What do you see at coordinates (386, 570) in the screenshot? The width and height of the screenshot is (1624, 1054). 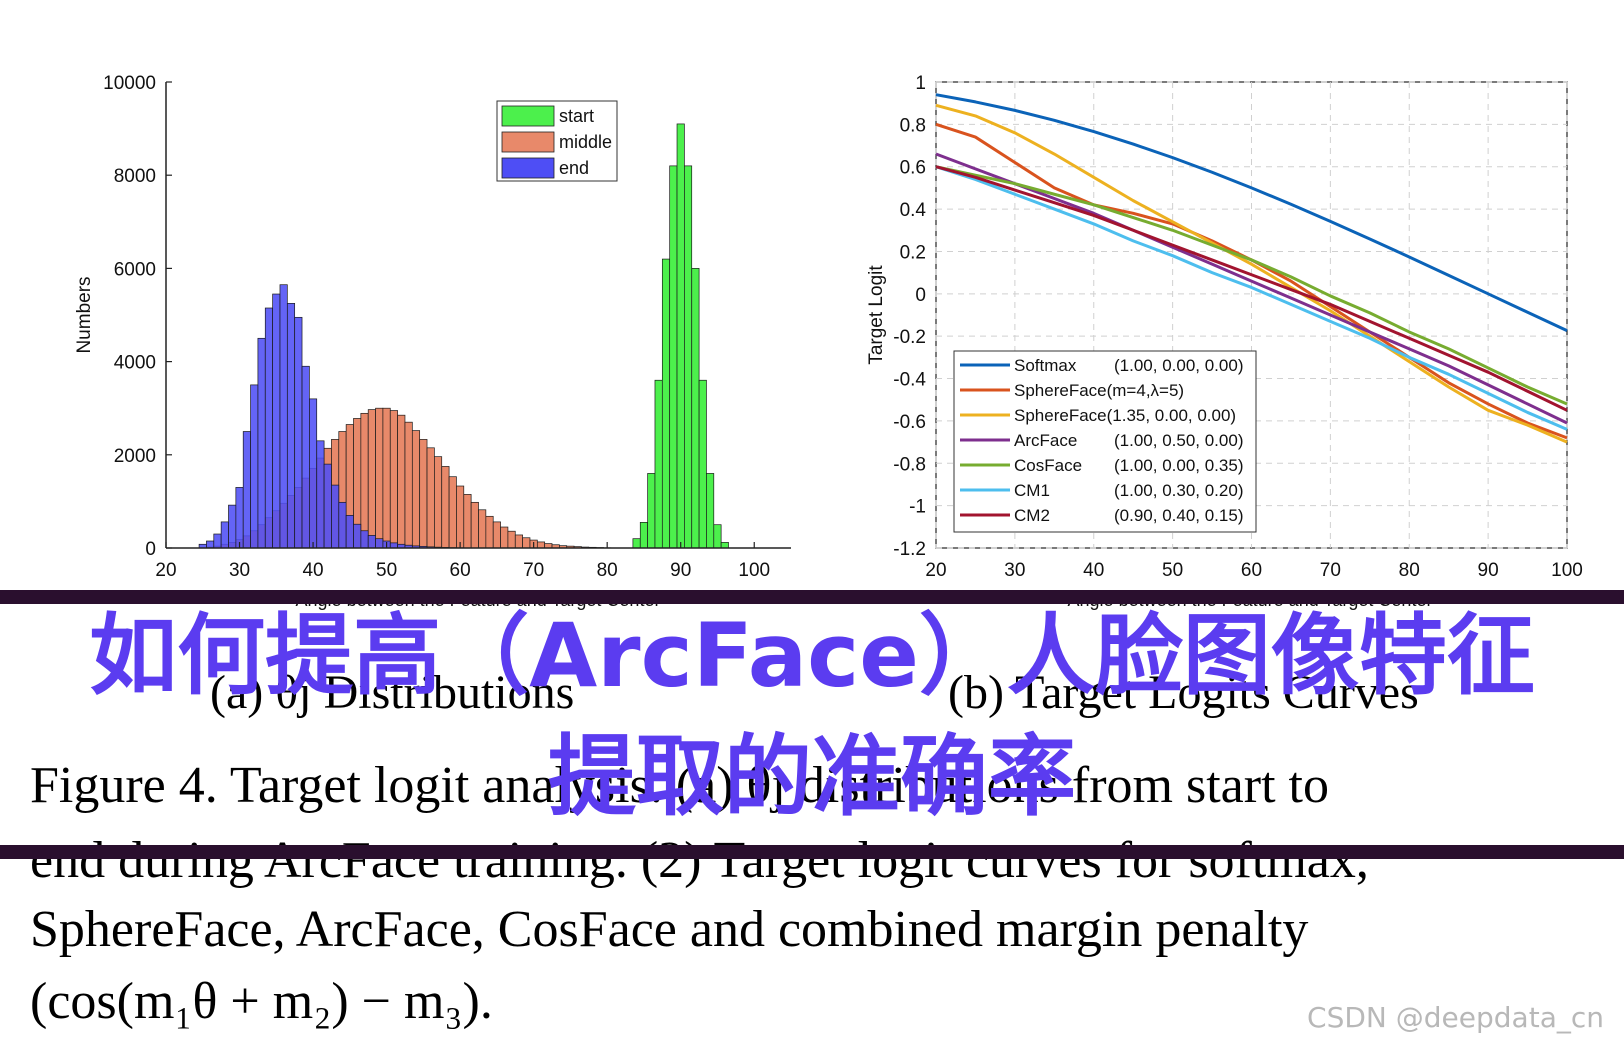 I see `x-tick-label: 50` at bounding box center [386, 570].